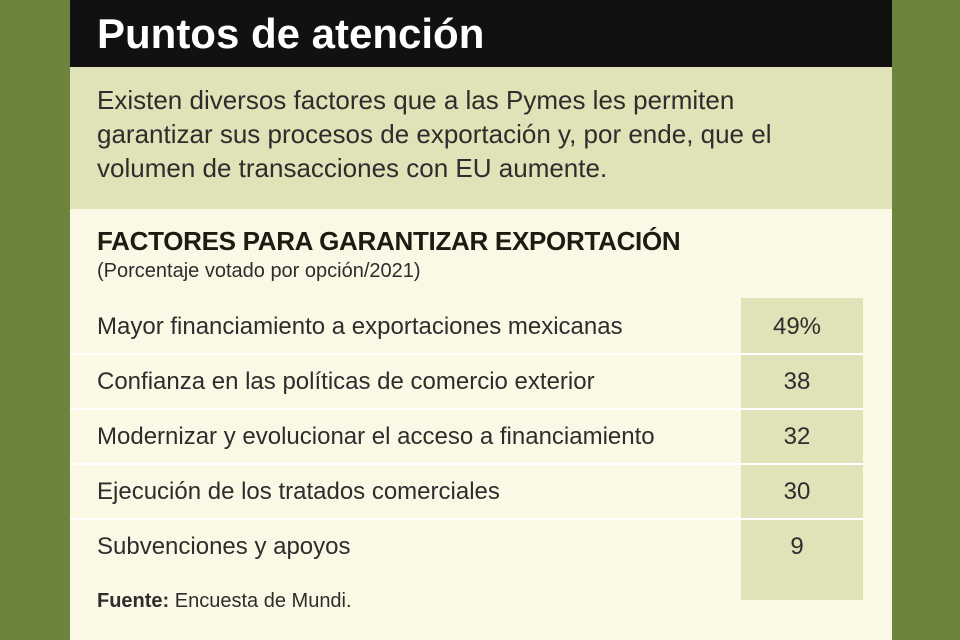 The width and height of the screenshot is (960, 640). What do you see at coordinates (259, 271) in the screenshot?
I see `chart-subtitle: (Porcentaje votado por opción/2021)` at bounding box center [259, 271].